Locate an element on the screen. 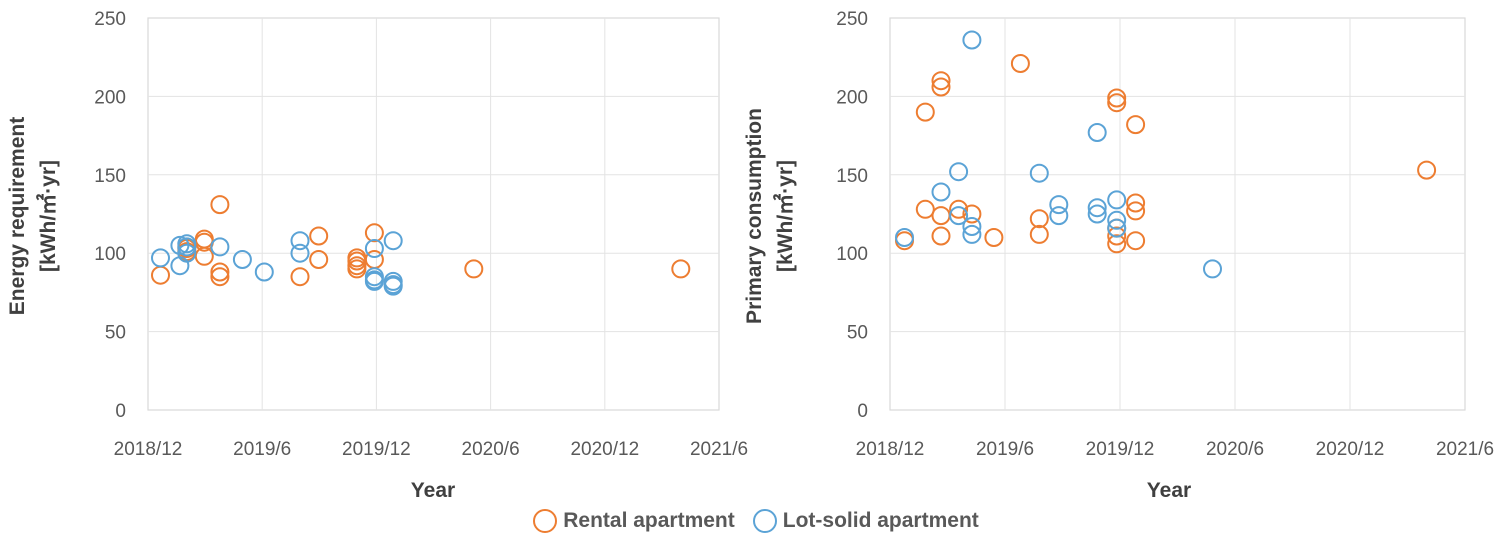 This screenshot has height=541, width=1512. x-axis-title: Year is located at coordinates (433, 490).